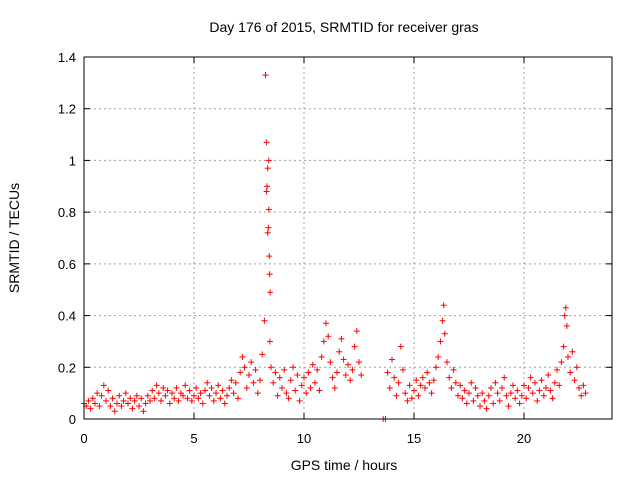 The image size is (640, 480). Describe the element at coordinates (83, 438) in the screenshot. I see `x-tick-label: 0` at that location.